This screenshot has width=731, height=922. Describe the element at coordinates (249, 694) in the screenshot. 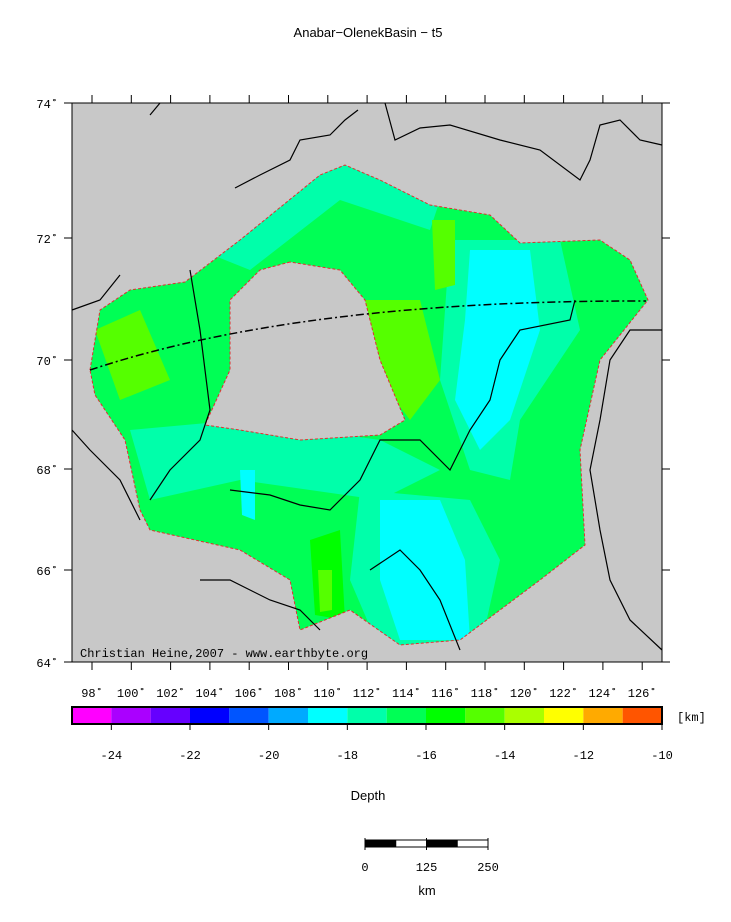

I see `lon-label: 106˚` at that location.